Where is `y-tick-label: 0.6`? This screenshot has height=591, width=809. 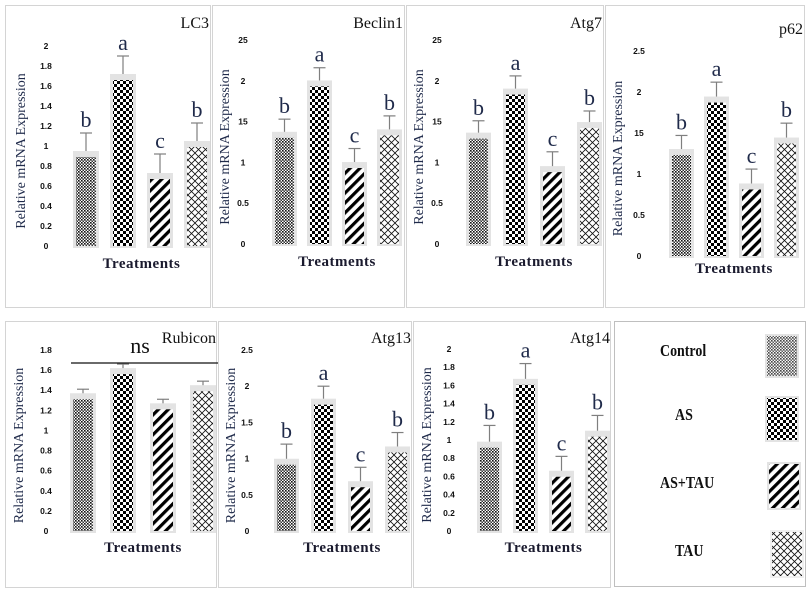 y-tick-label: 0.6 is located at coordinates (46, 186).